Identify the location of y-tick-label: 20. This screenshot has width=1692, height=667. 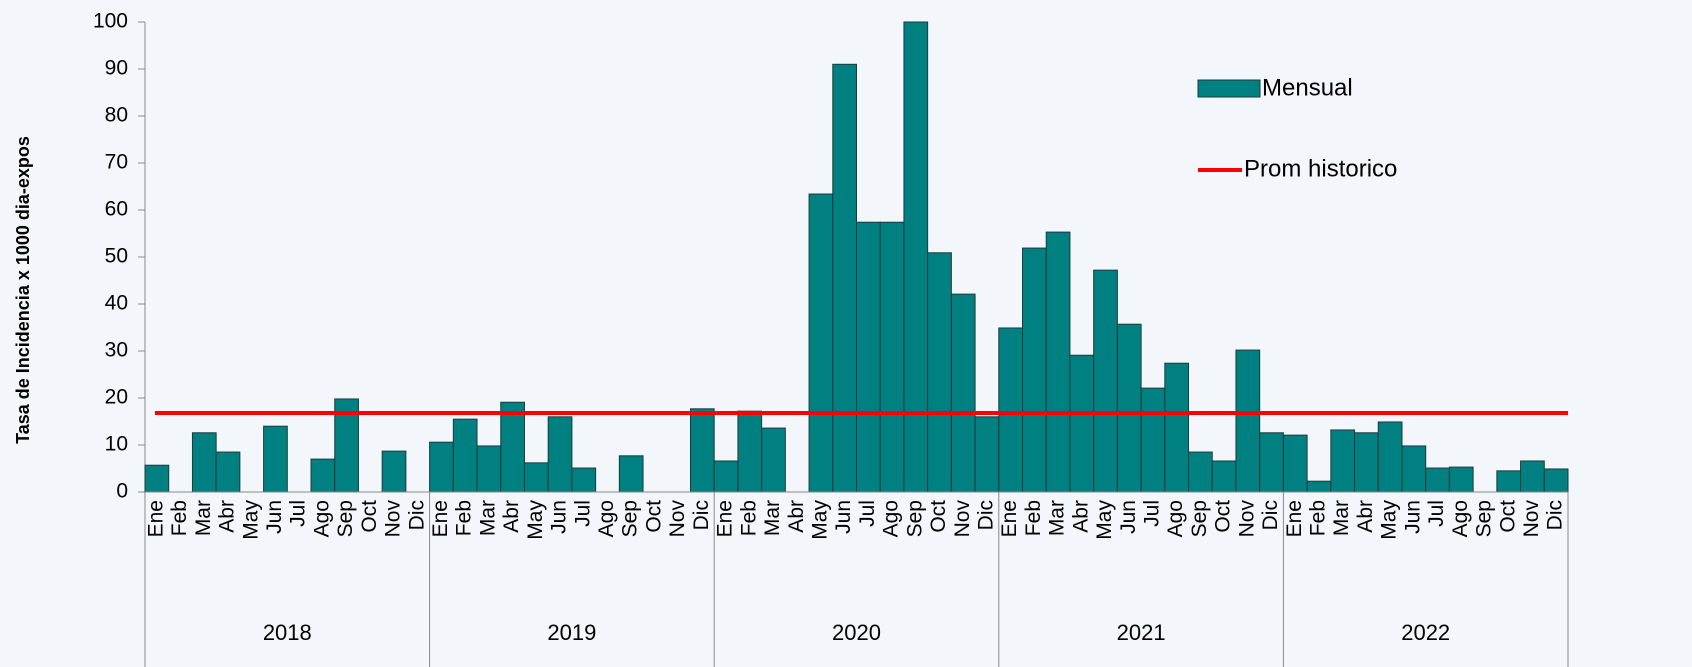
(116, 397).